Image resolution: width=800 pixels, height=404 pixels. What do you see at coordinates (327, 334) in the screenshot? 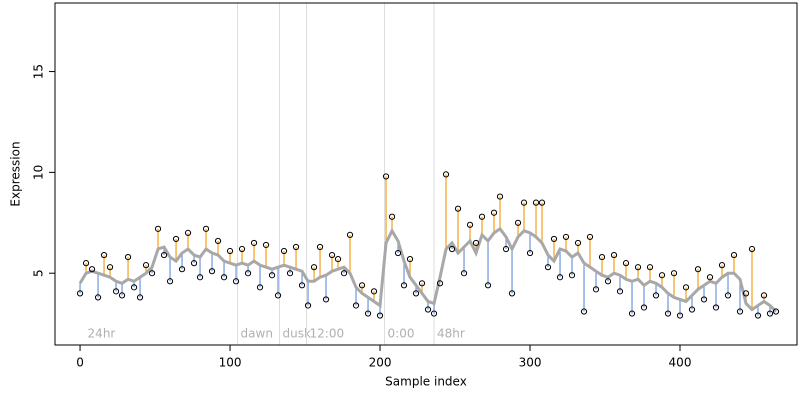
I see `marker-label: 12:00` at bounding box center [327, 334].